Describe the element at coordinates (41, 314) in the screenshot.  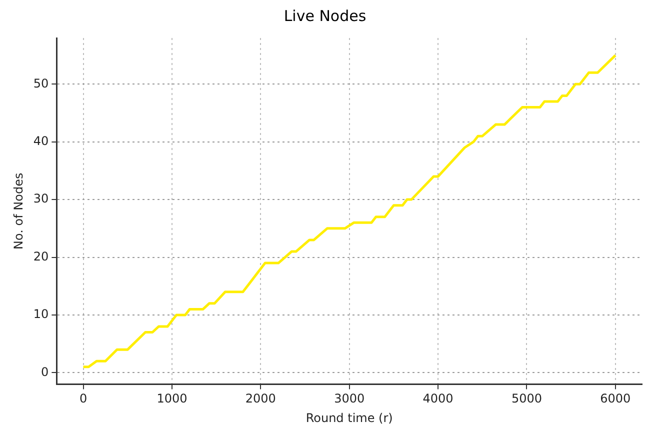
I see `y-tick-label: 10` at that location.